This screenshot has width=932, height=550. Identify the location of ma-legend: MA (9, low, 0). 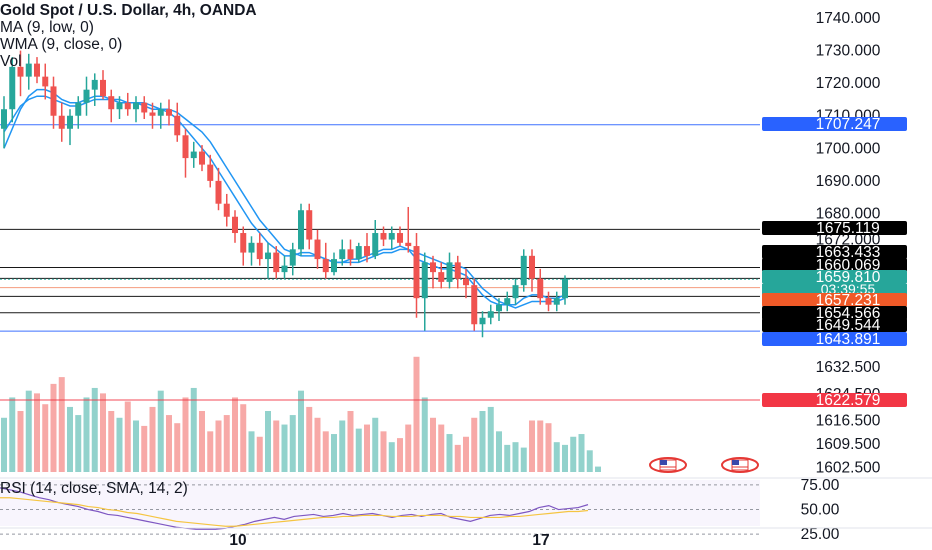
(47, 27).